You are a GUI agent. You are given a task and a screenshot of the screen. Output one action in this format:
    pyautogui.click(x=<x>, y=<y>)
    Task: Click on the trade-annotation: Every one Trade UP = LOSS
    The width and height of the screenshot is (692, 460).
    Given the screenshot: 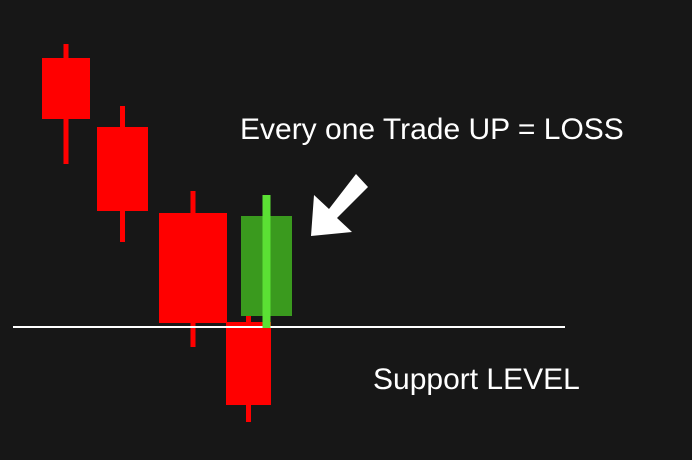 What is the action you would take?
    pyautogui.click(x=432, y=129)
    